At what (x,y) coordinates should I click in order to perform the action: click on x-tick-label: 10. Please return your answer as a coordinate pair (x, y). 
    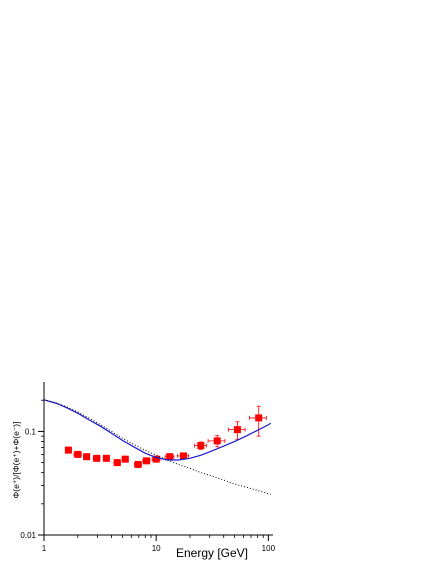
    Looking at the image, I should click on (156, 548).